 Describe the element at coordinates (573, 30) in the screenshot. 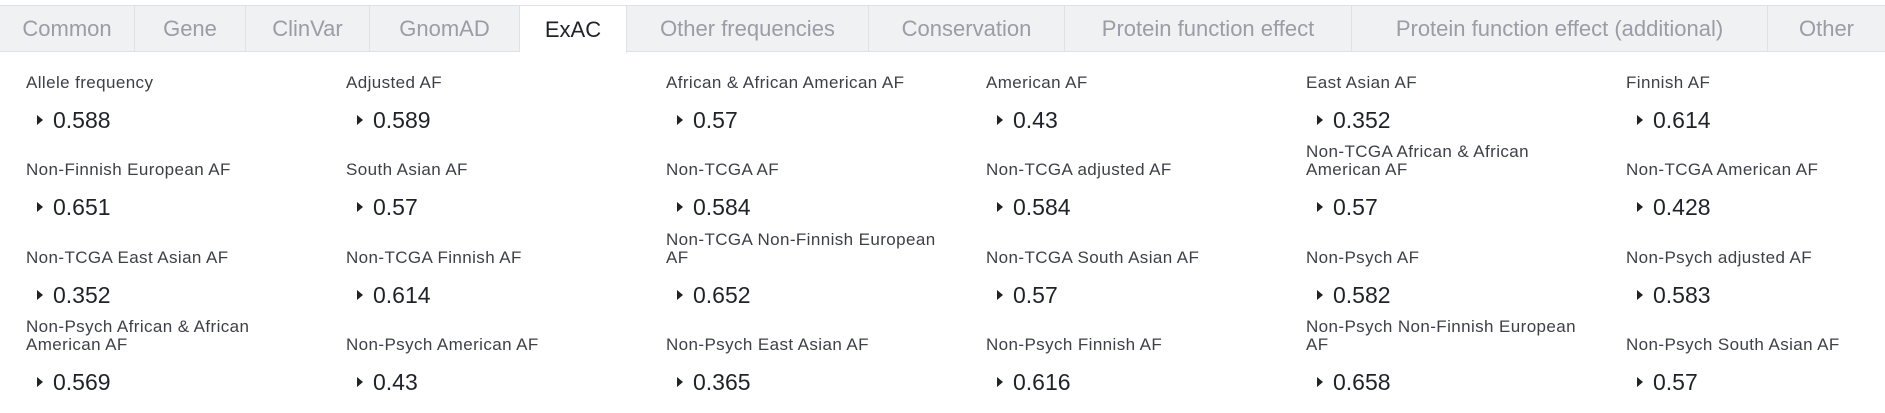

I see `tab-exac: ExAC` at that location.